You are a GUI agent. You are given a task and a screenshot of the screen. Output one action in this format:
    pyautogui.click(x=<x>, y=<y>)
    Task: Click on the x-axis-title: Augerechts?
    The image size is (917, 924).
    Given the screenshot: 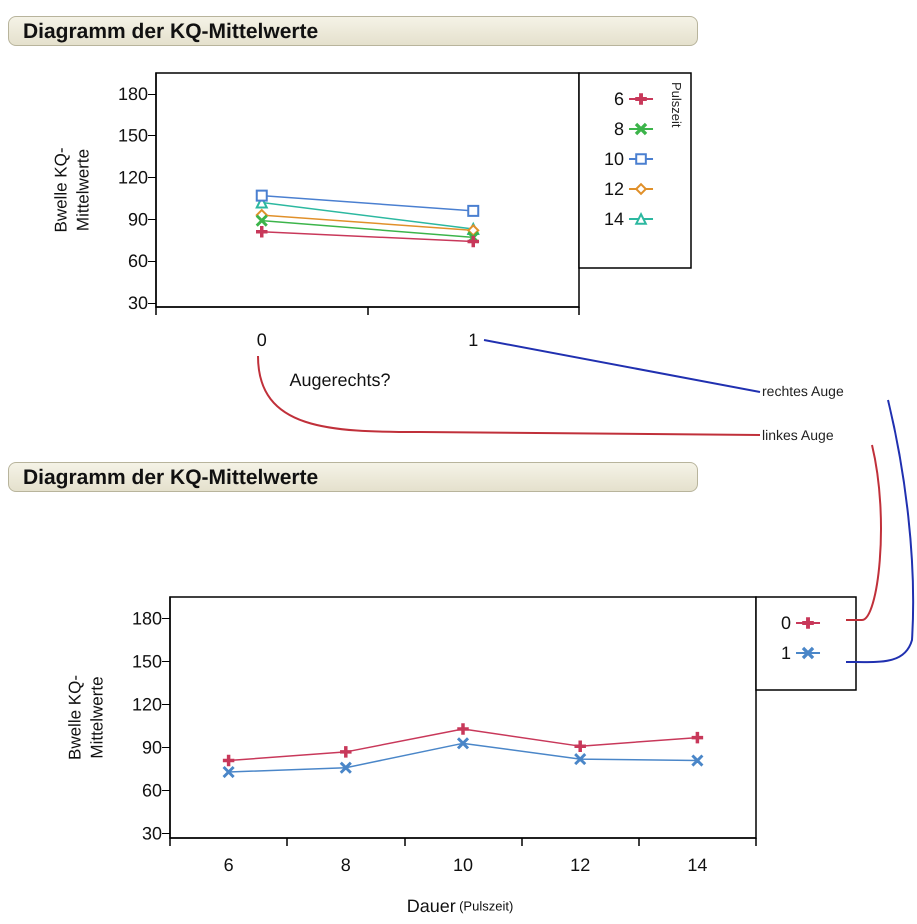 What is the action you would take?
    pyautogui.click(x=340, y=380)
    